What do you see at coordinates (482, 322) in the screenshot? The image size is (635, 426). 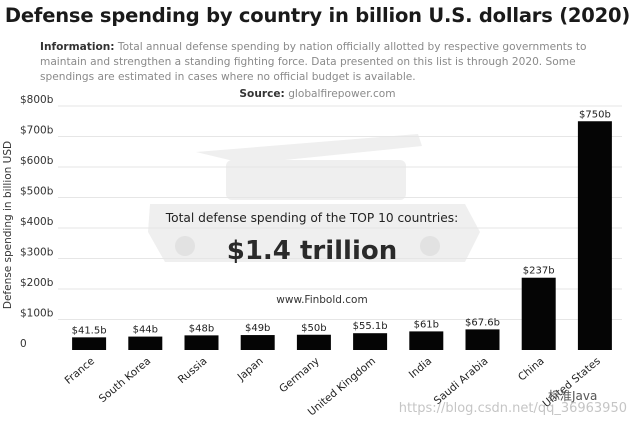 I see `bar-value-label: $67.6b` at bounding box center [482, 322].